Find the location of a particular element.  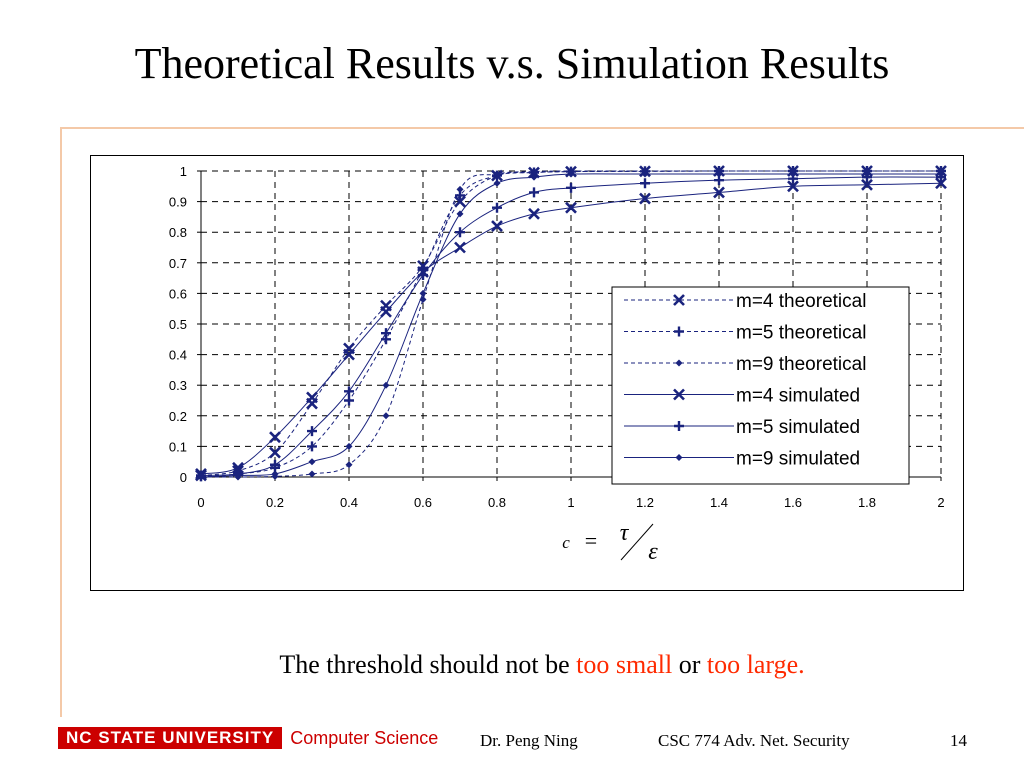

y-tick-label: 0.1 is located at coordinates (178, 446).